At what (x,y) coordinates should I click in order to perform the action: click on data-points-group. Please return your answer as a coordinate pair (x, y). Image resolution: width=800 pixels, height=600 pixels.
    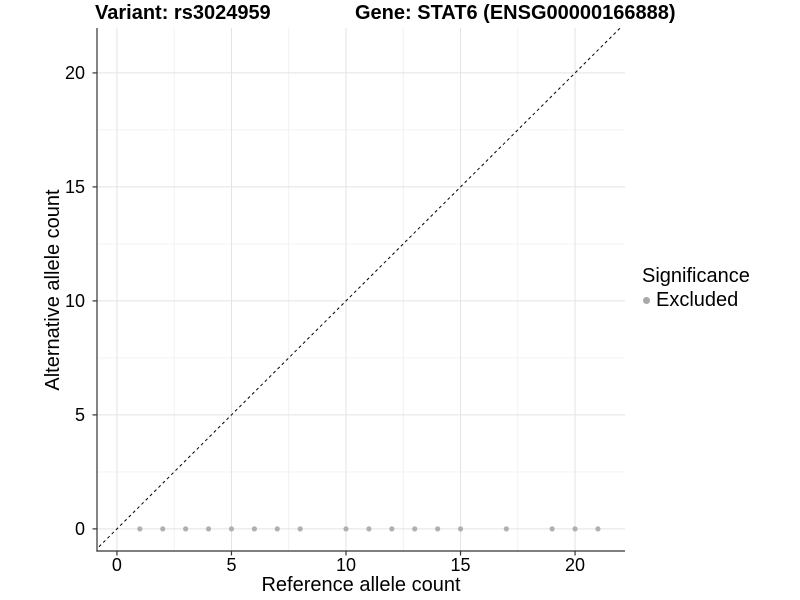
    Looking at the image, I should click on (369, 529).